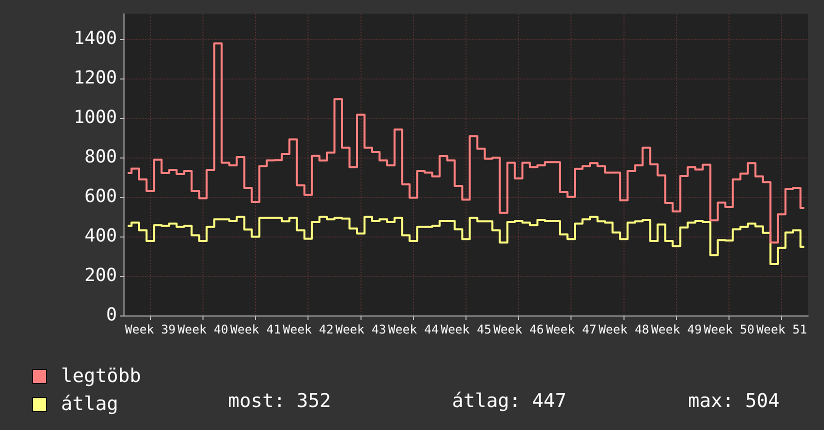 This screenshot has width=824, height=430. Describe the element at coordinates (279, 401) in the screenshot. I see `text: most: 352` at that location.